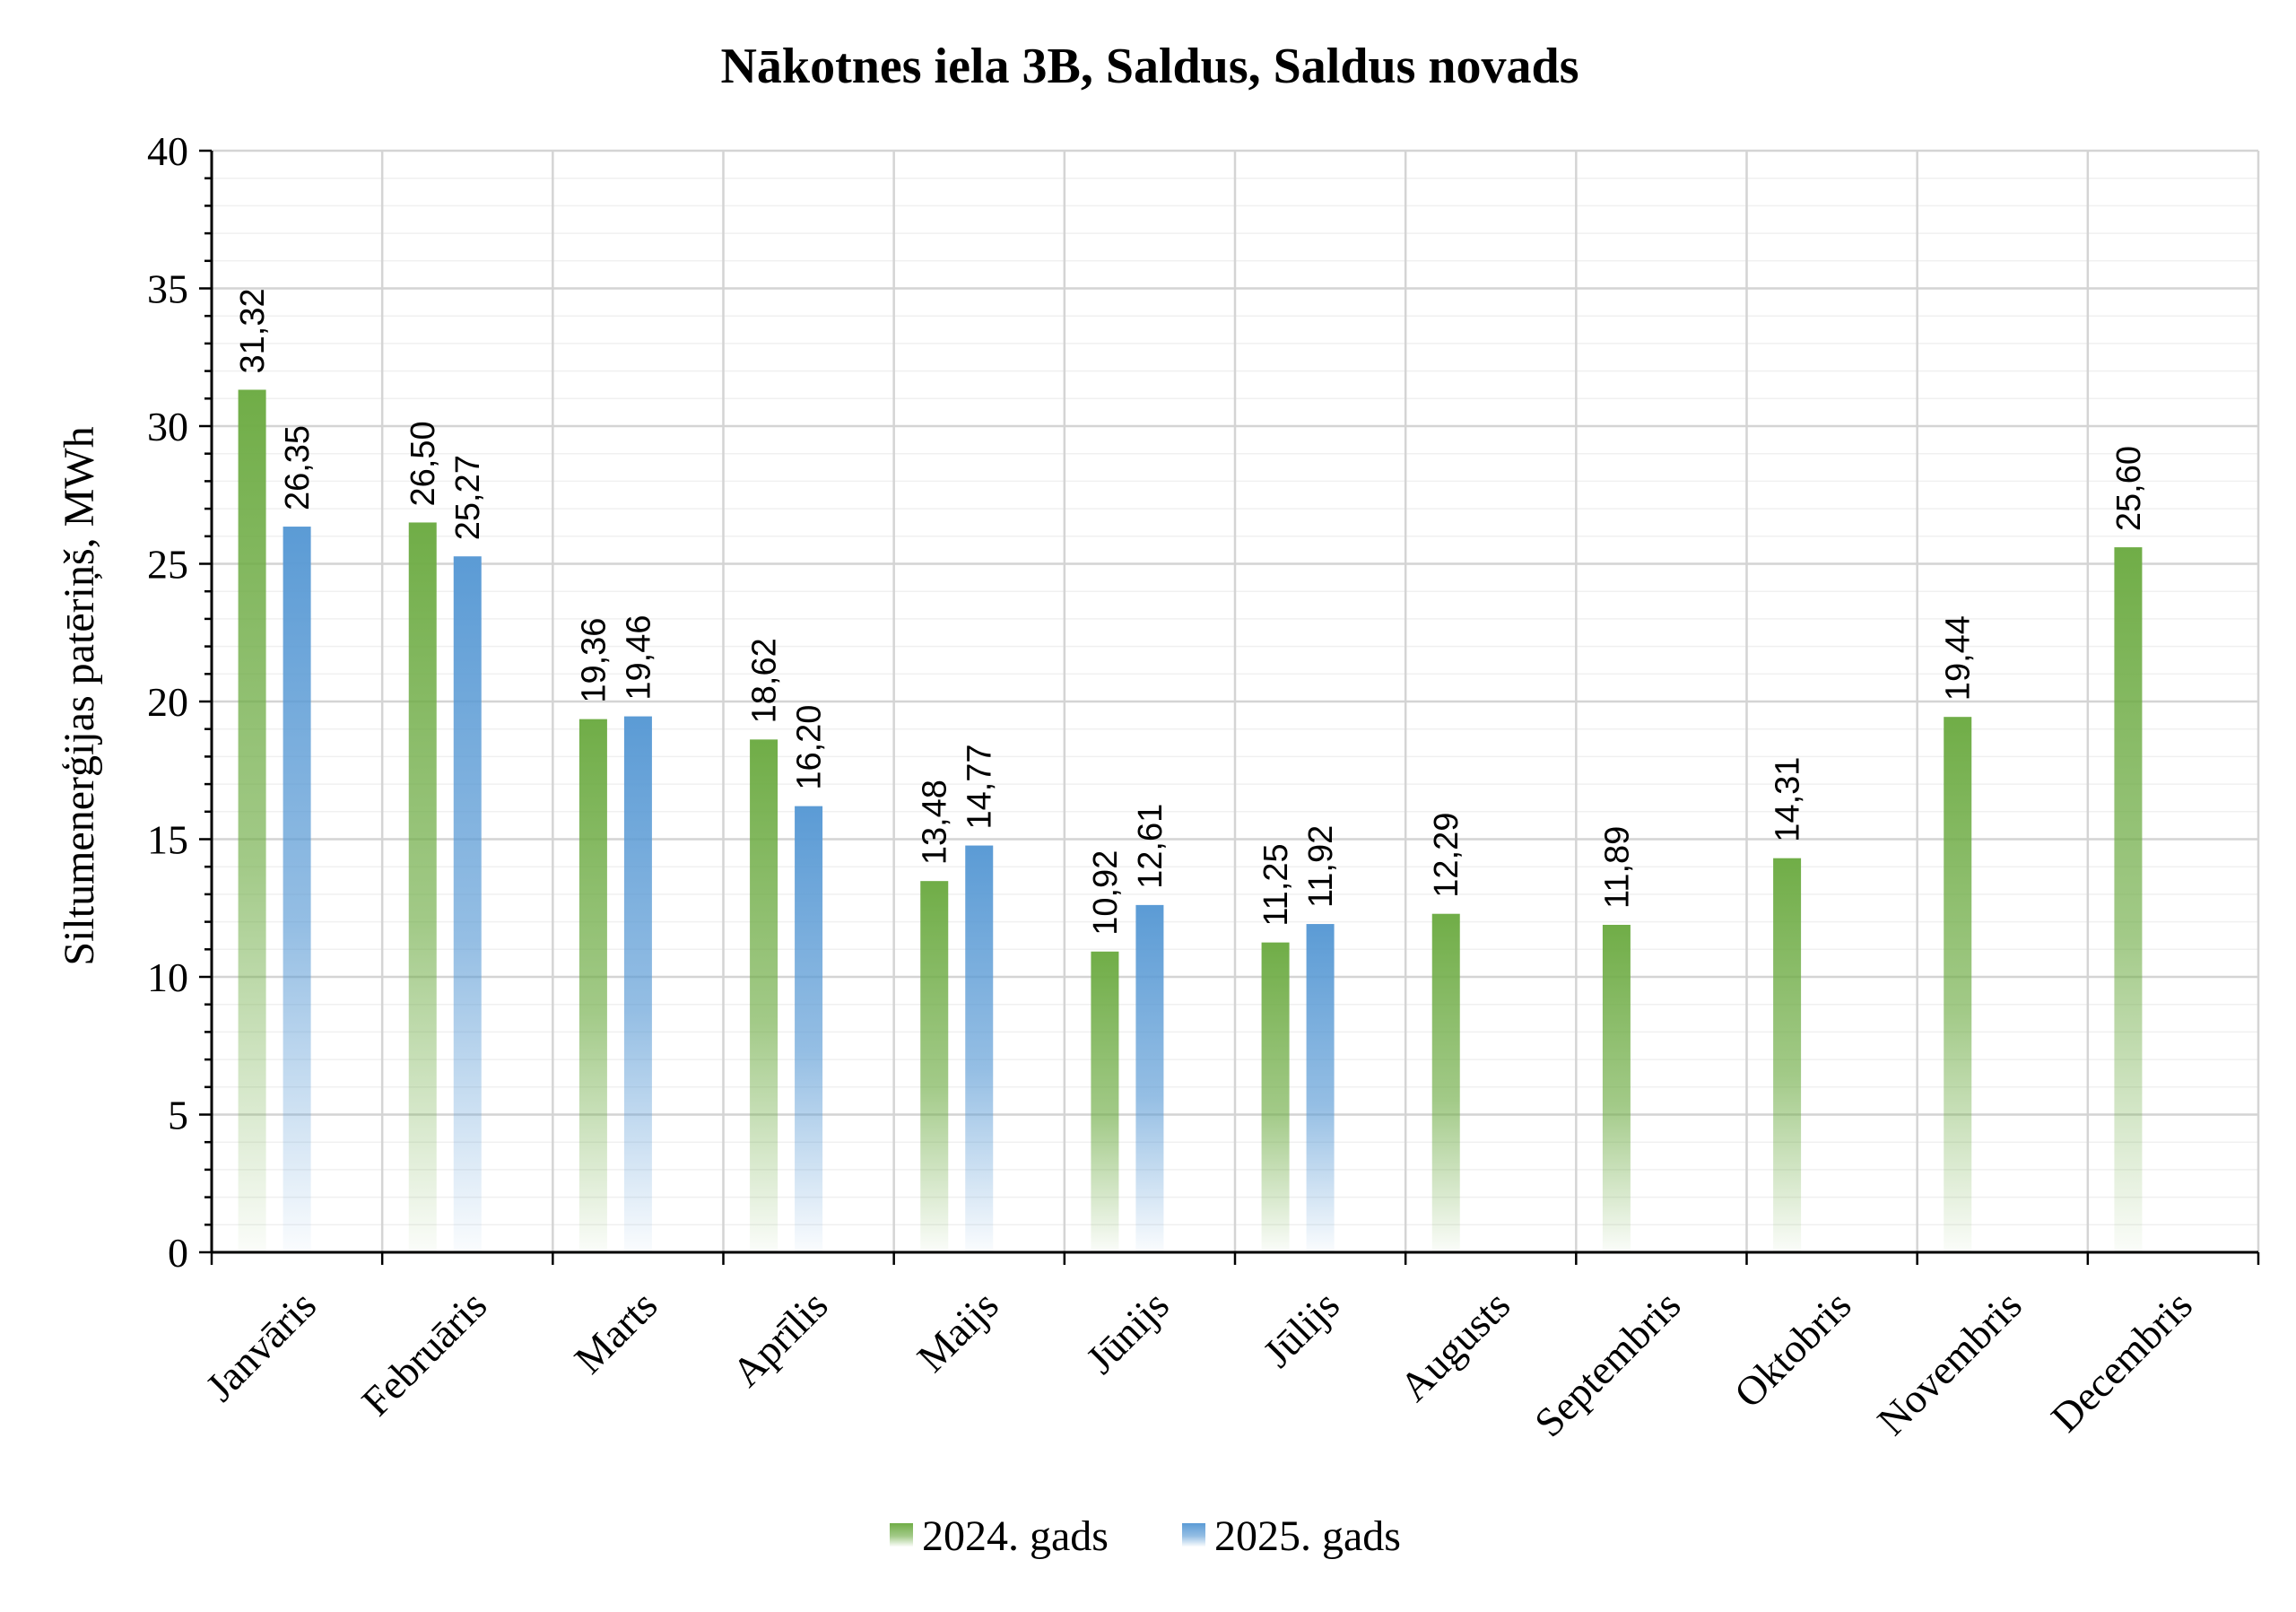 The image size is (2296, 1612). What do you see at coordinates (167, 151) in the screenshot?
I see `y-tick-label: 40` at bounding box center [167, 151].